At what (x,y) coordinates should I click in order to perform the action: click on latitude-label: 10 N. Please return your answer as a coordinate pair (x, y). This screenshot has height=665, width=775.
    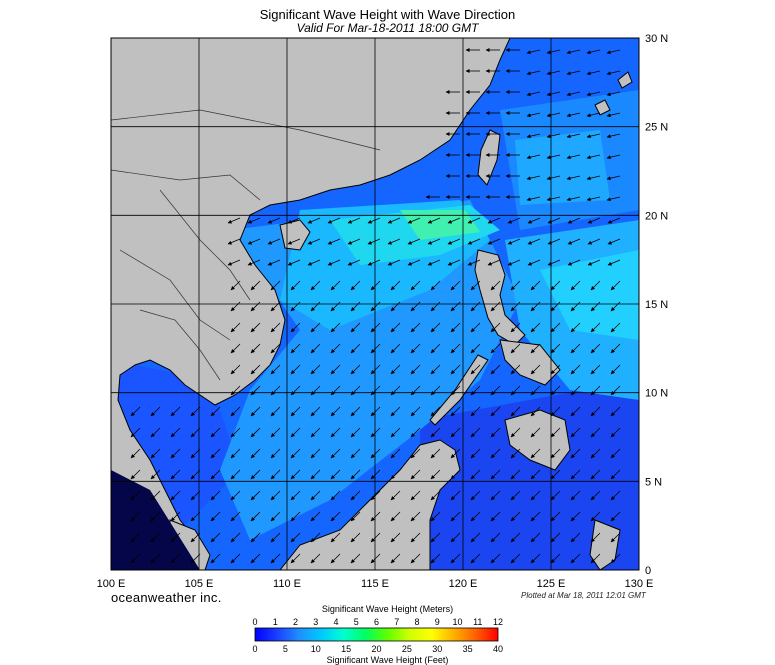
    Looking at the image, I should click on (656, 394).